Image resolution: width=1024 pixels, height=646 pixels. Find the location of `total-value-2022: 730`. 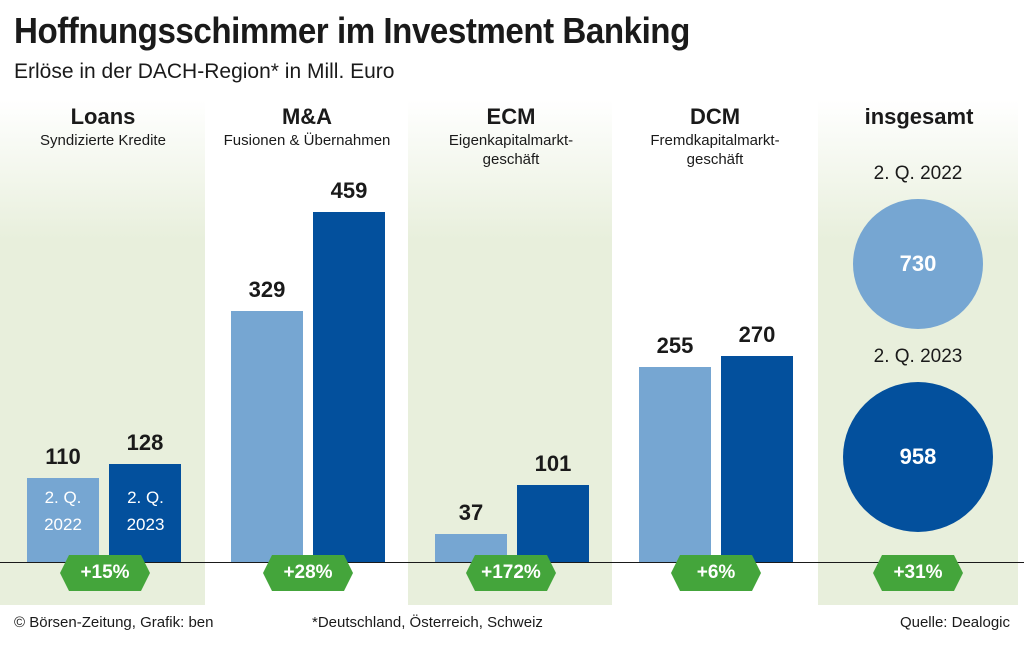

total-value-2022: 730 is located at coordinates (918, 263).